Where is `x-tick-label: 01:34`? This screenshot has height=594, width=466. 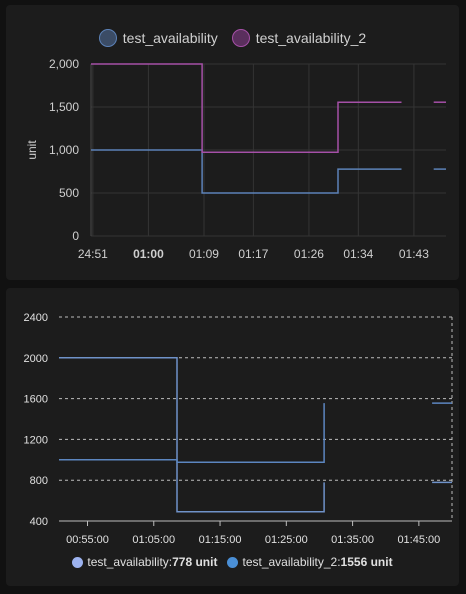 x-tick-label: 01:34 is located at coordinates (358, 254).